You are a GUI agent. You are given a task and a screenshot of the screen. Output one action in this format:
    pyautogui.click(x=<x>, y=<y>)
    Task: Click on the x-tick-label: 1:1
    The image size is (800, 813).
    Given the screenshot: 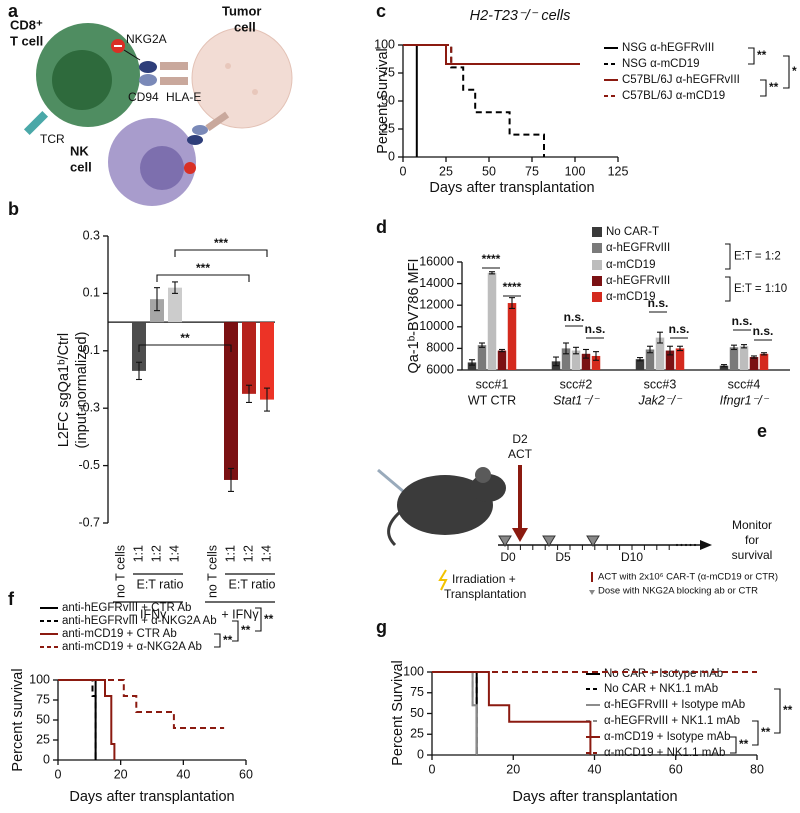 What is the action you would take?
    pyautogui.click(x=138, y=553)
    